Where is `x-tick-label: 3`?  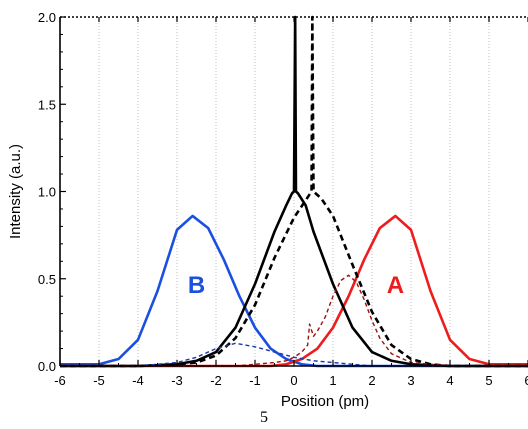 x-tick-label: 3 is located at coordinates (410, 380).